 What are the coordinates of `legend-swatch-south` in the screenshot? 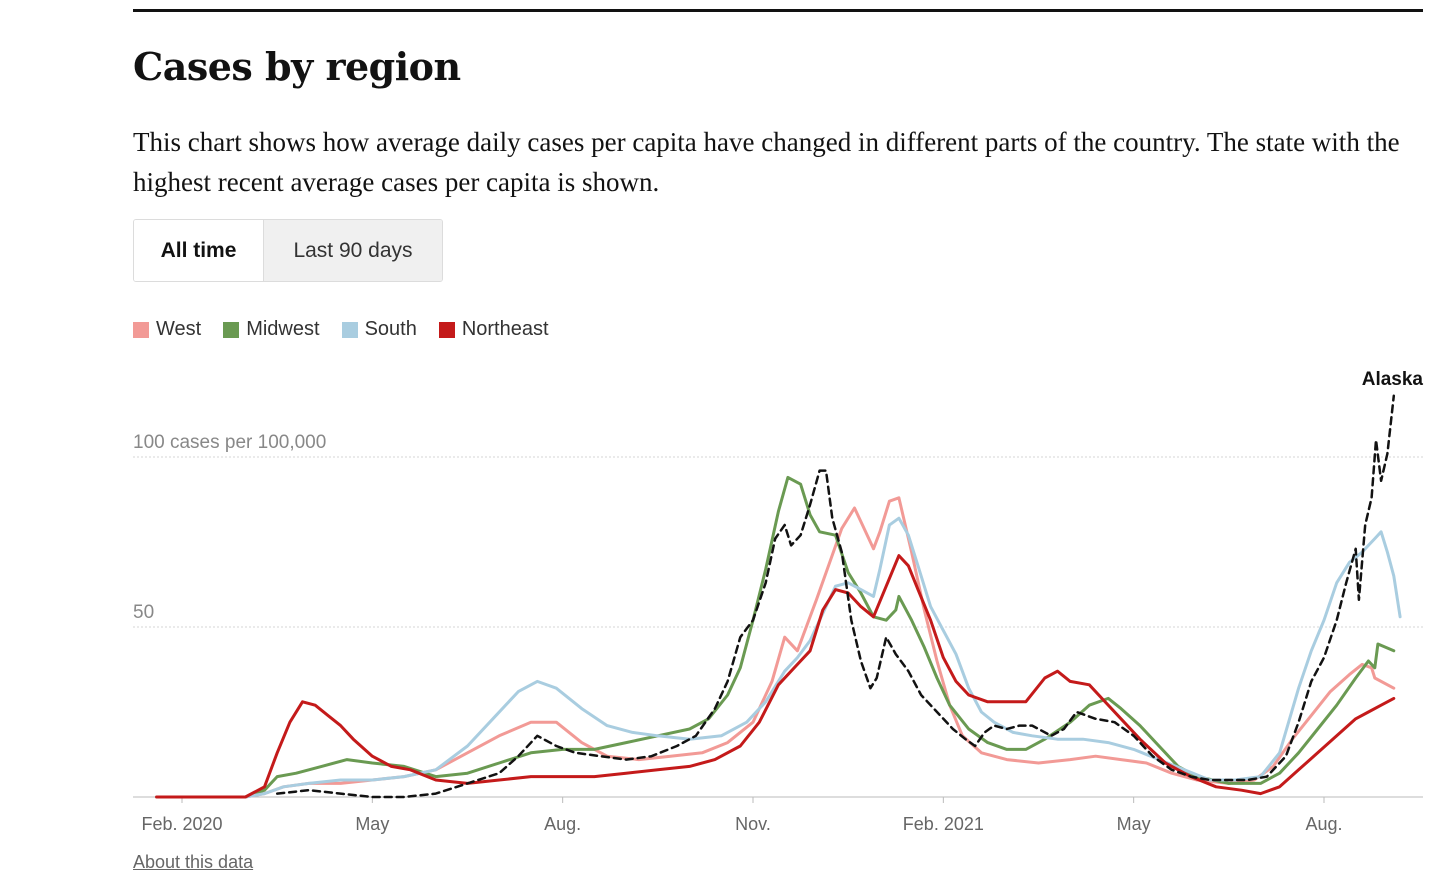 It's located at (349, 329).